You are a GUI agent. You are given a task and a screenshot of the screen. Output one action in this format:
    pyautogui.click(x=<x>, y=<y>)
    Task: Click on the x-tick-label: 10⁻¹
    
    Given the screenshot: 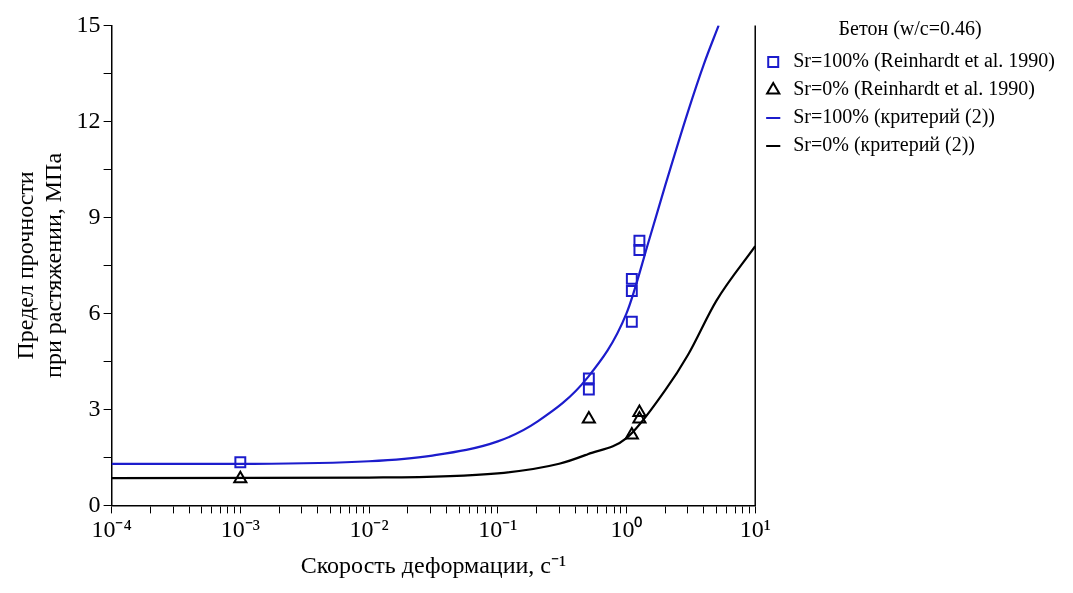 What is the action you would take?
    pyautogui.click(x=498, y=529)
    